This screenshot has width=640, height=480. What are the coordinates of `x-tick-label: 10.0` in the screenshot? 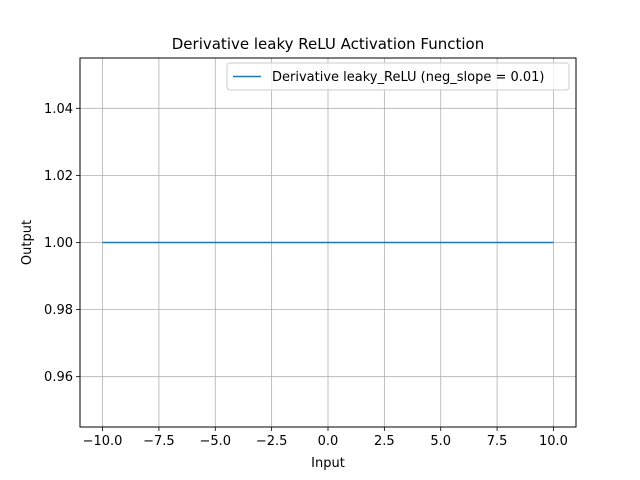 It's located at (553, 441).